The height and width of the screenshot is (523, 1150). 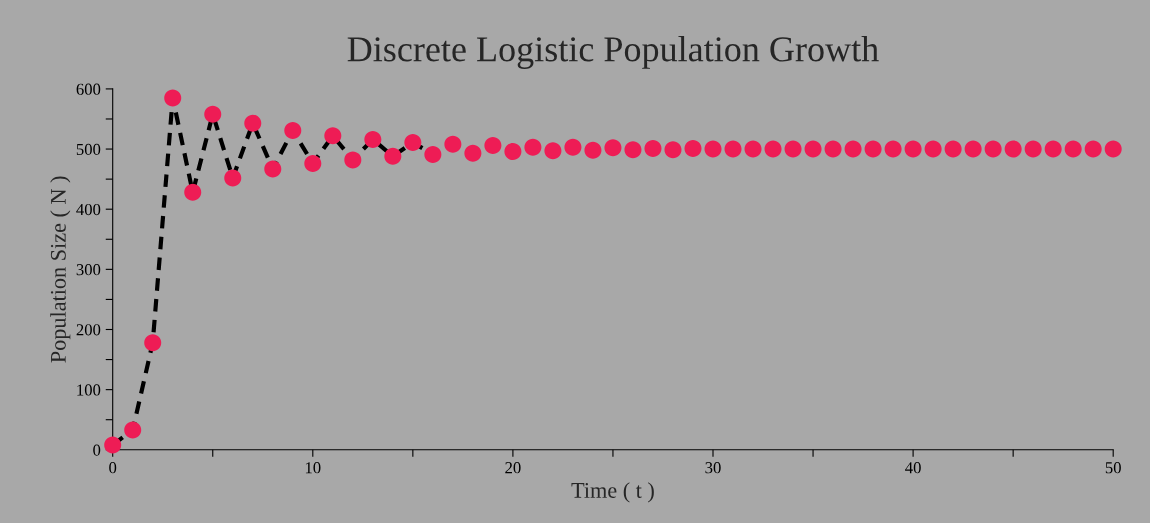 I want to click on x-tick-label: 0, so click(x=113, y=468).